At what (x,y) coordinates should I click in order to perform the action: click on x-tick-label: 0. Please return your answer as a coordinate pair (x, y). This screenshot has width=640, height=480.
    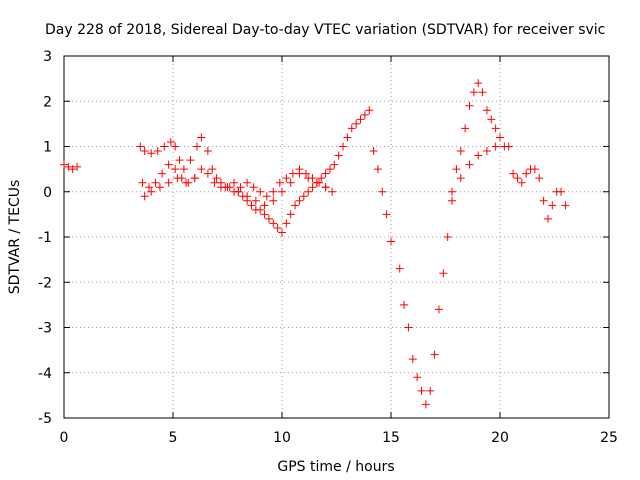
    Looking at the image, I should click on (64, 438).